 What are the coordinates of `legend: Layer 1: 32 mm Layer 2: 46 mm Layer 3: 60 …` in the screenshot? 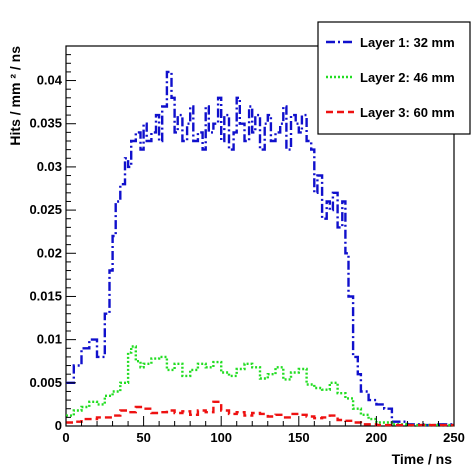 It's located at (394, 78).